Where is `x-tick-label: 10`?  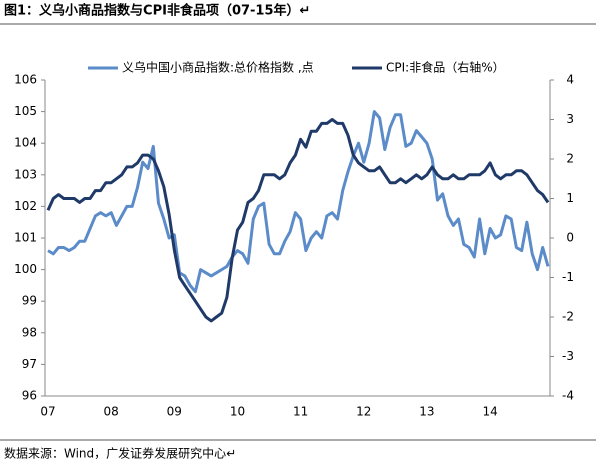
x-tick-label: 10 is located at coordinates (237, 412).